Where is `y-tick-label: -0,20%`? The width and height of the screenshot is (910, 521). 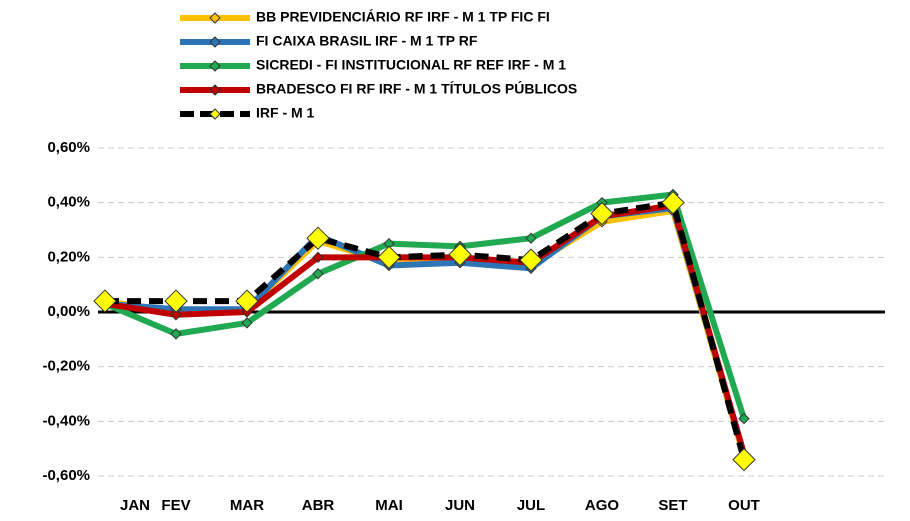
y-tick-label: -0,20% is located at coordinates (66, 366).